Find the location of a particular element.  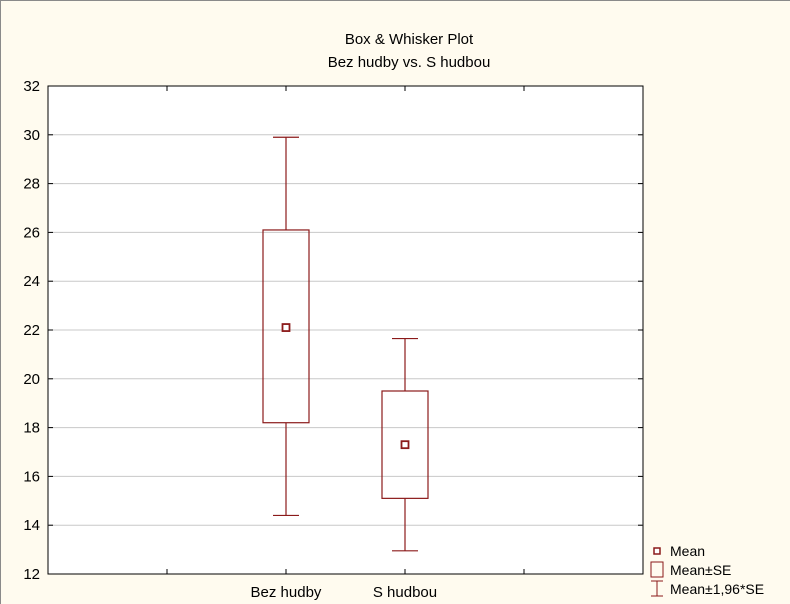

legend-label: Mean±SE is located at coordinates (700, 570).